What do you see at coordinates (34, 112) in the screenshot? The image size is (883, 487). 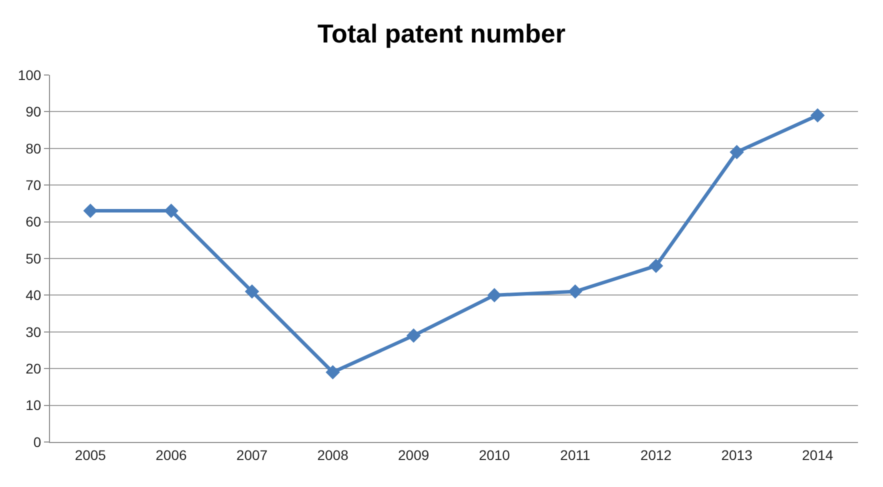 I see `y-tick-label: 90` at bounding box center [34, 112].